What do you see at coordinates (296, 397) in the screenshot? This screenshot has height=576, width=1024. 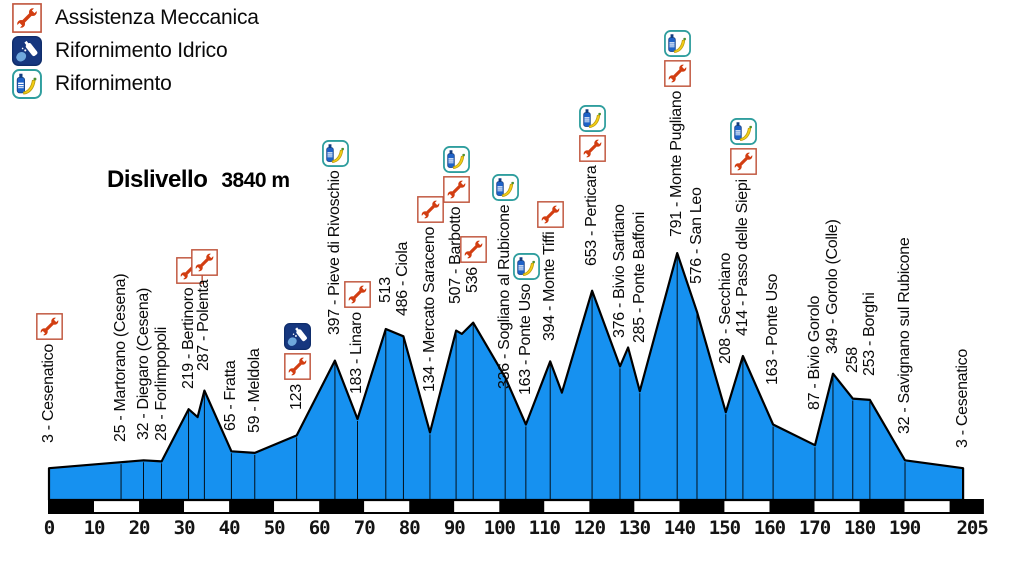 I see `waypoint-label: 123` at bounding box center [296, 397].